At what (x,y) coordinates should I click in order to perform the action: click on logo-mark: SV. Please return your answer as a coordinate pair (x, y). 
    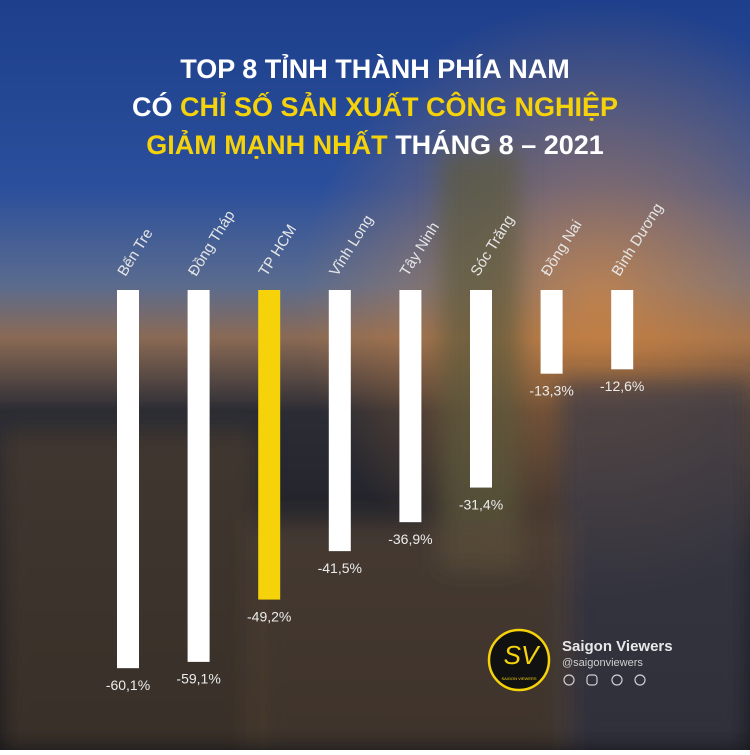
    Looking at the image, I should click on (522, 655).